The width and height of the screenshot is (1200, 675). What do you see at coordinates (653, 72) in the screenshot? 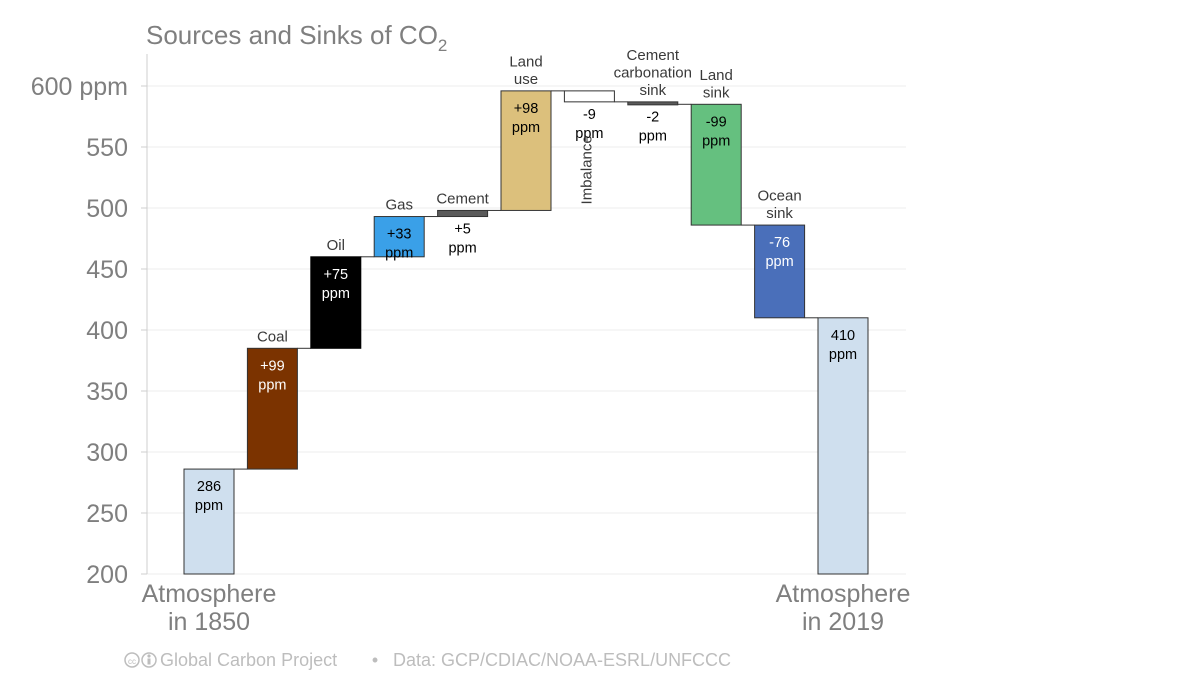
I see `category-label-cementsink: carbonation` at bounding box center [653, 72].